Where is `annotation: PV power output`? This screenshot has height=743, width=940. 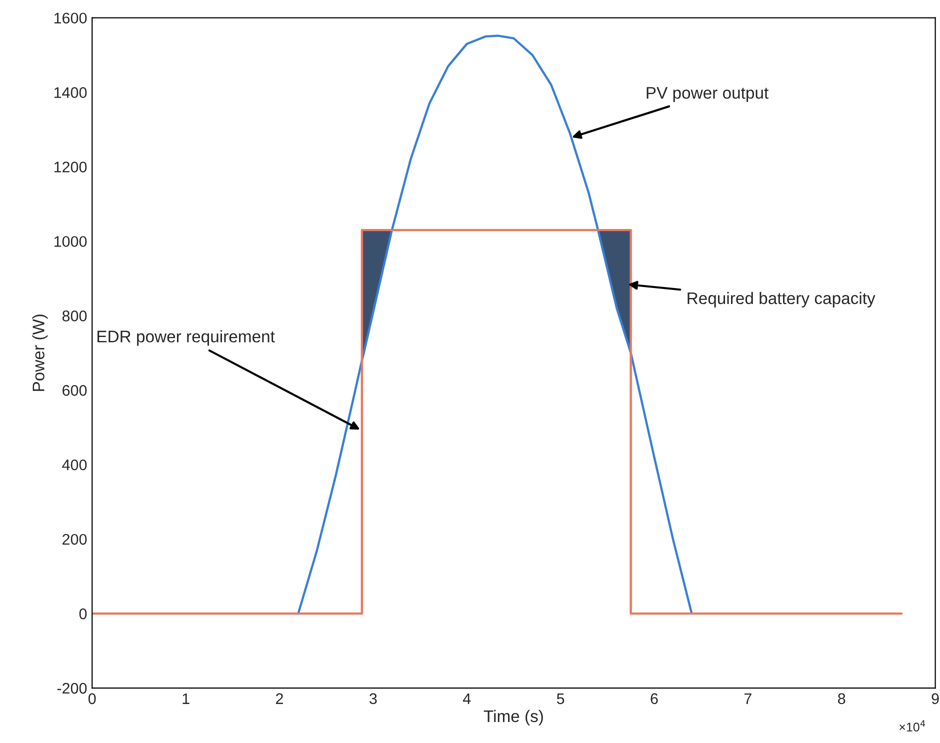 annotation: PV power output is located at coordinates (707, 94).